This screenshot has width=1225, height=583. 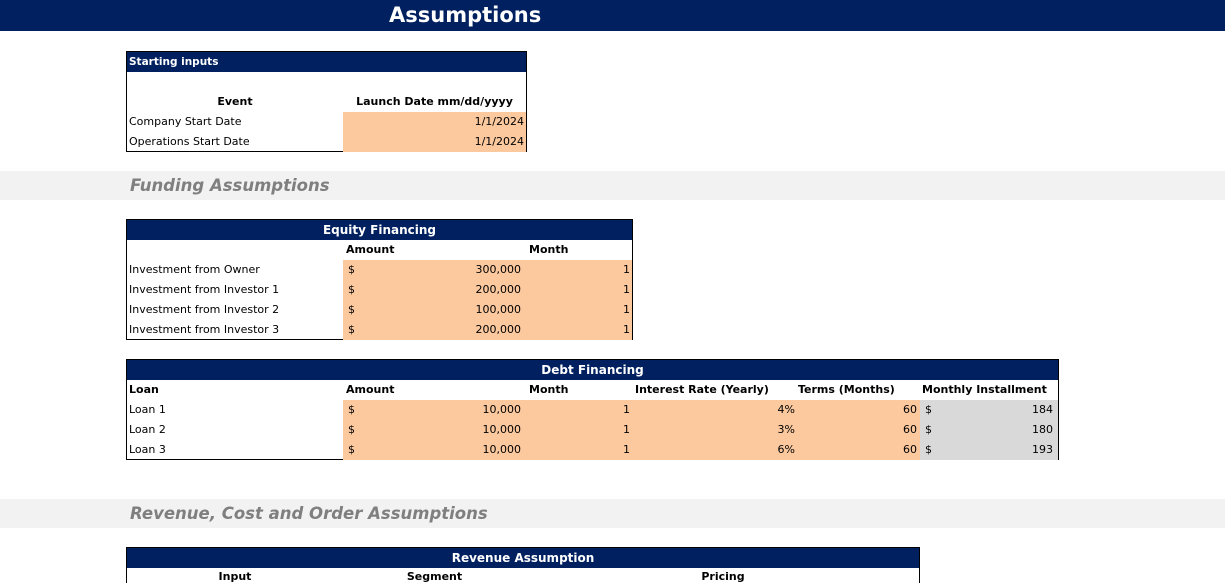 I want to click on loan-label: Loan 3, so click(x=147, y=449).